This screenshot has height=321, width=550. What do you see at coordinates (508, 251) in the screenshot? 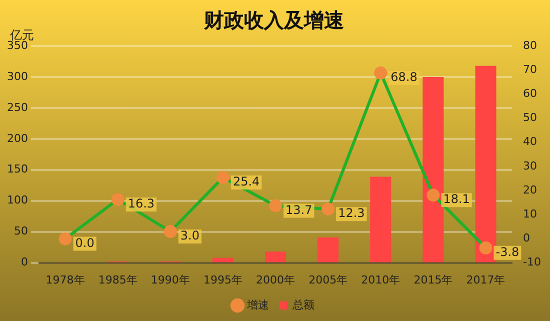
I see `data-label: -3.8` at bounding box center [508, 251].